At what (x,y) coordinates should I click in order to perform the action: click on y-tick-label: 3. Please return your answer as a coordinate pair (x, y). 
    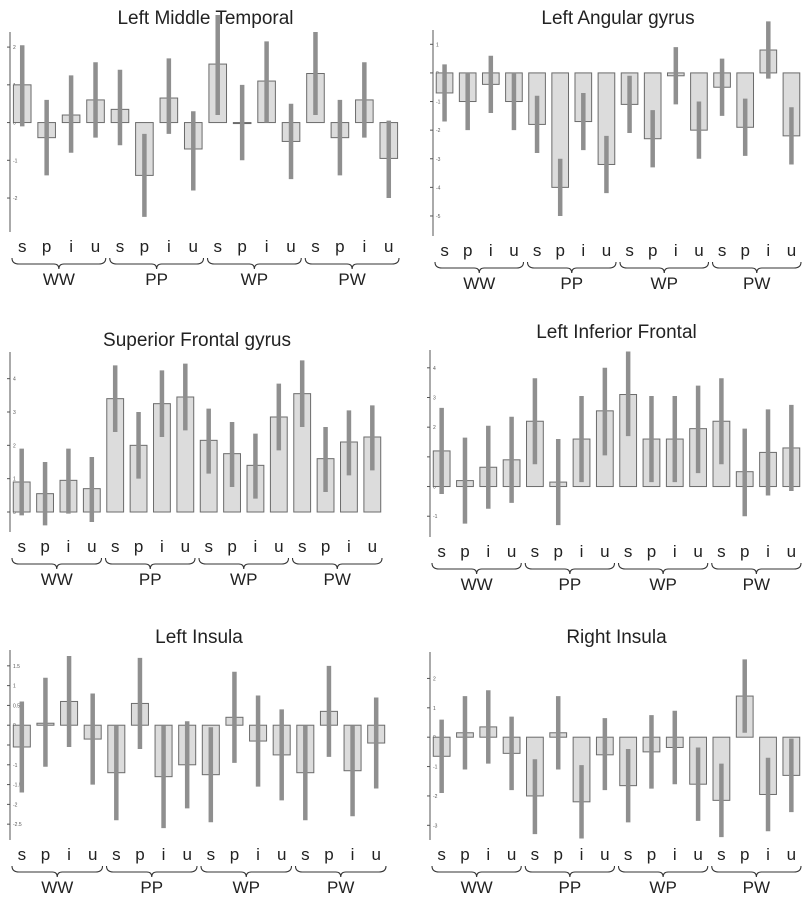
    Looking at the image, I should click on (434, 398).